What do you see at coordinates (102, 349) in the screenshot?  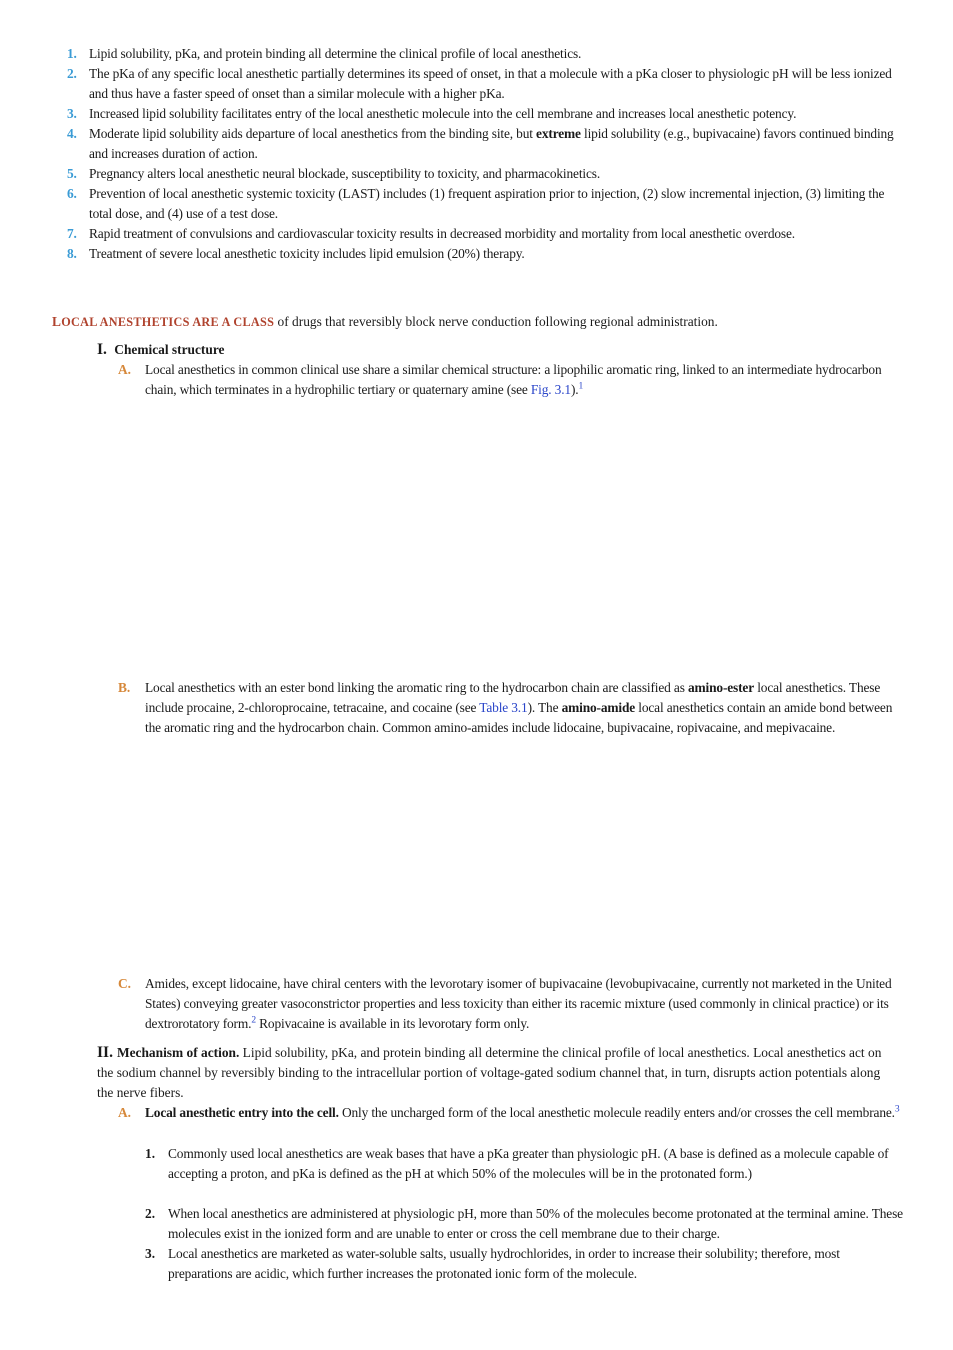 I see `section-number: I.` at bounding box center [102, 349].